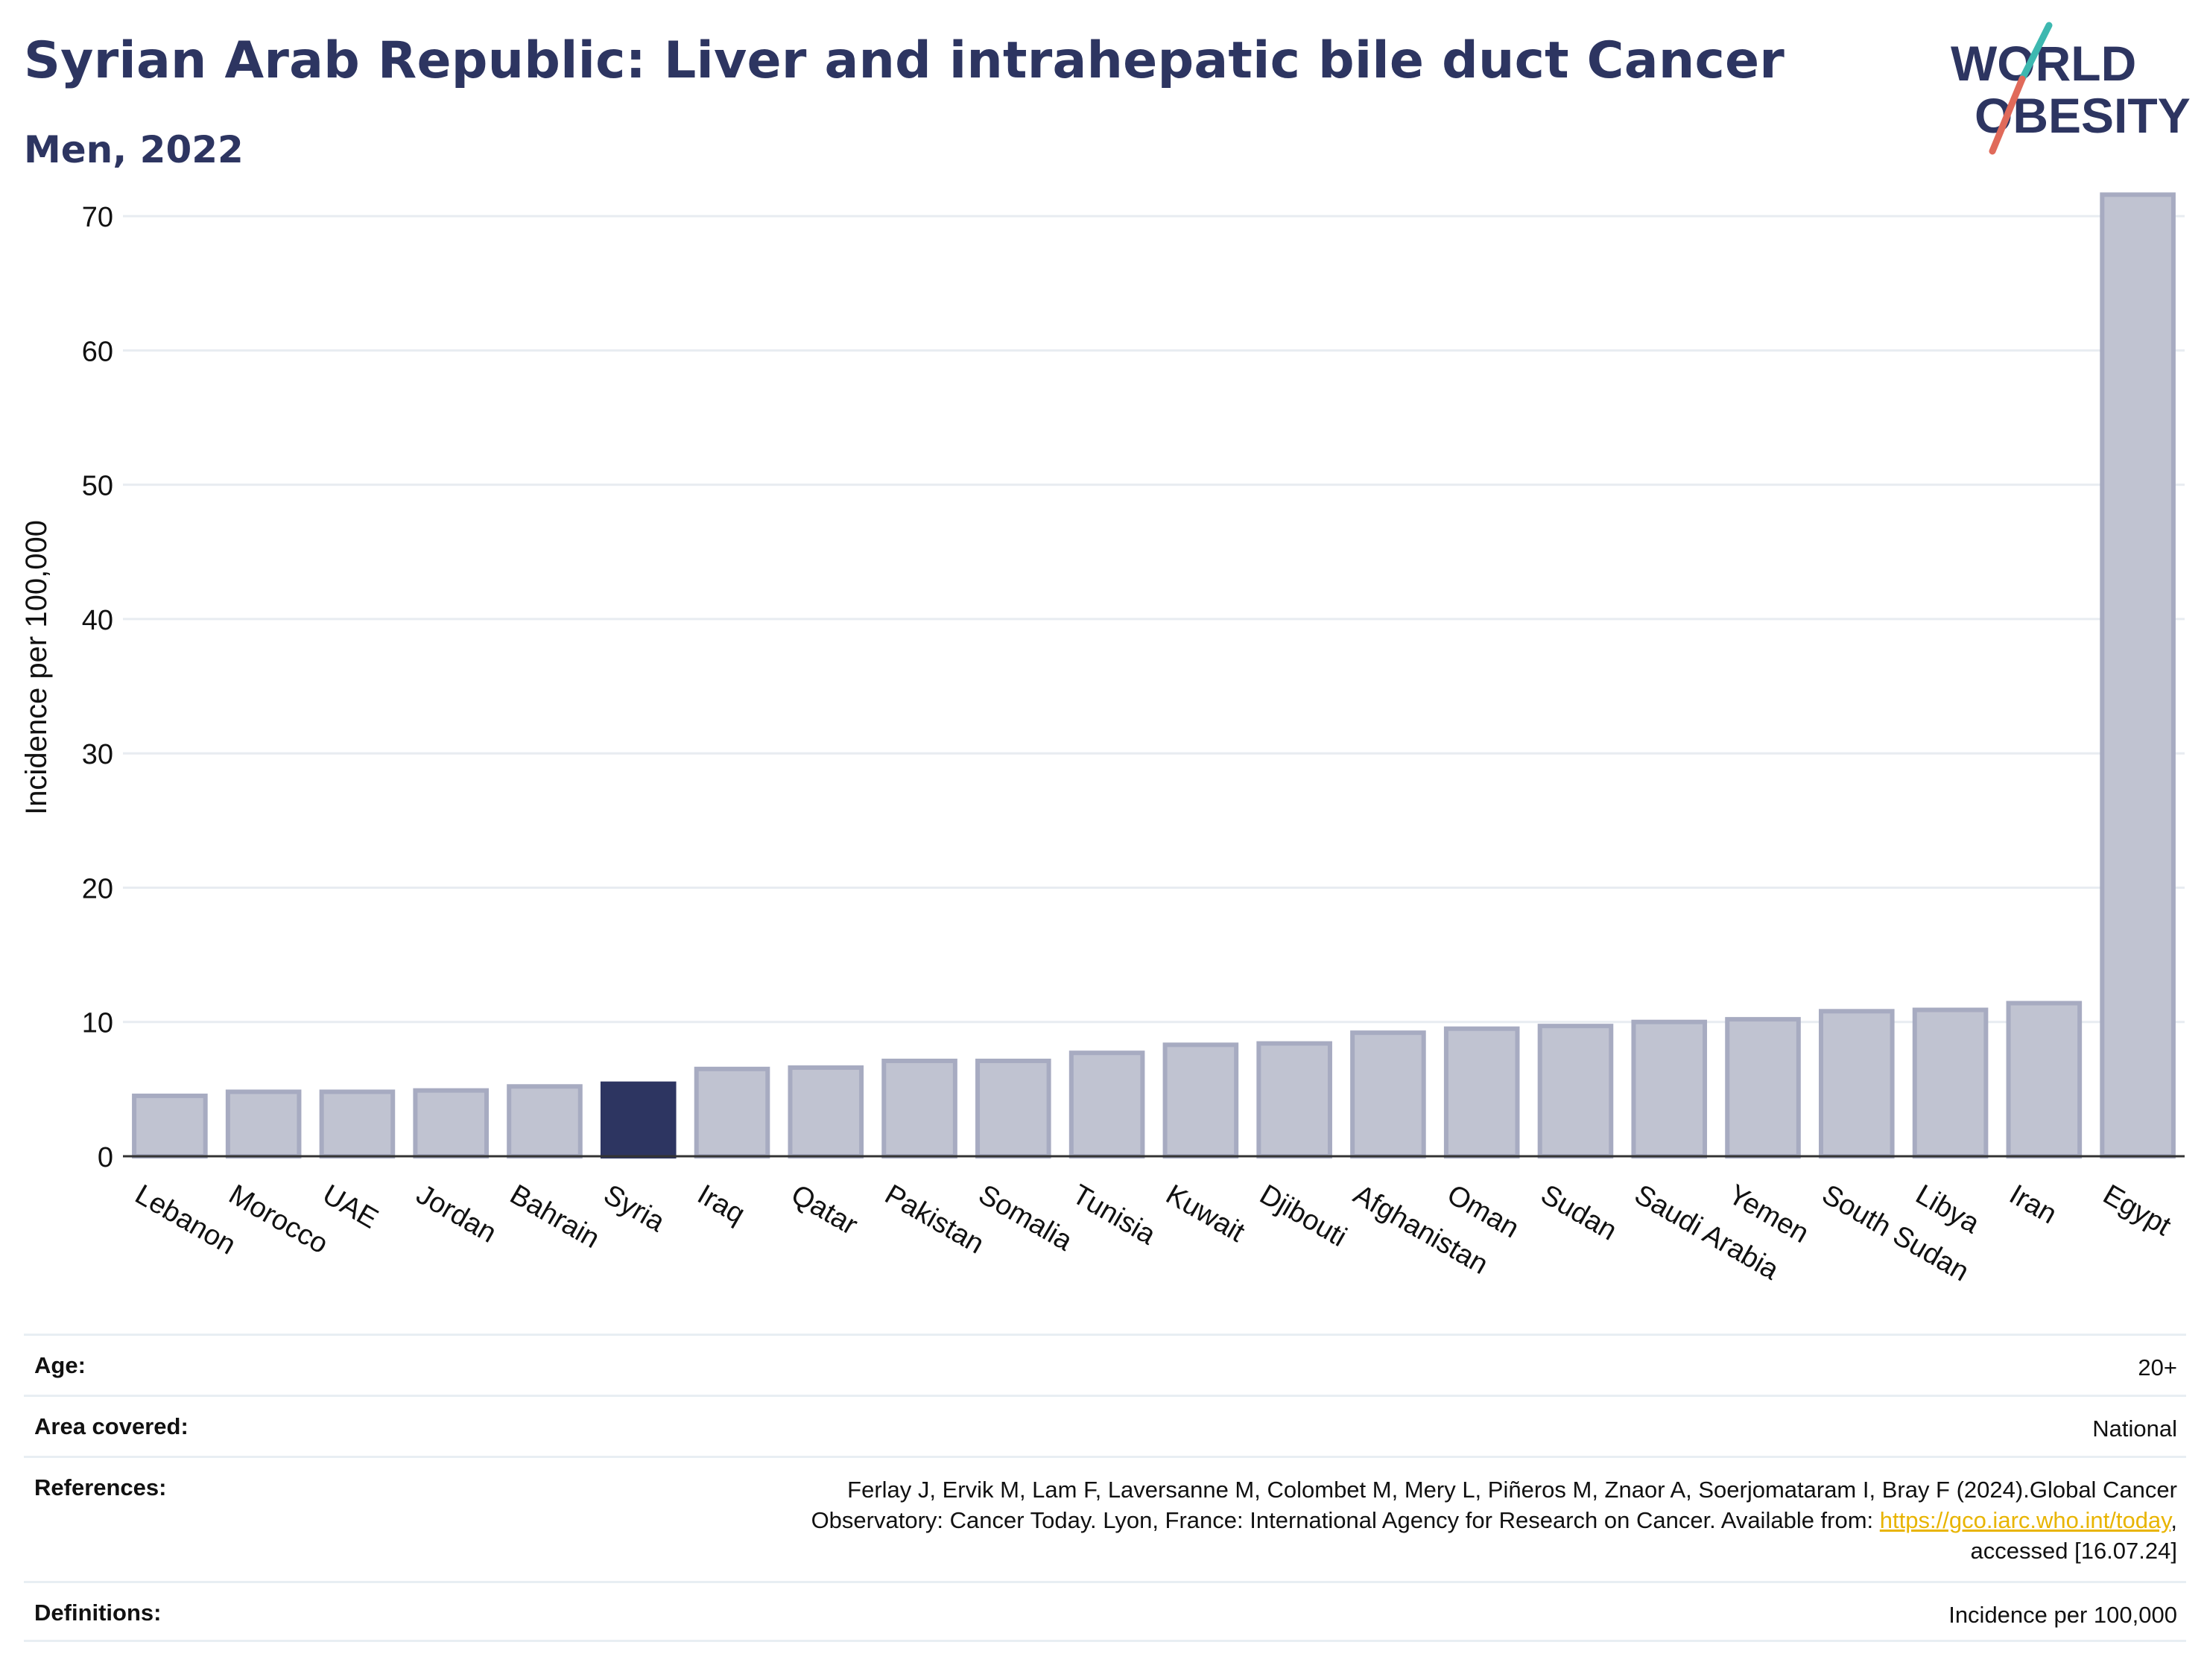 The height and width of the screenshot is (1680, 2204). What do you see at coordinates (97, 754) in the screenshot?
I see `y-tick-label: 30` at bounding box center [97, 754].